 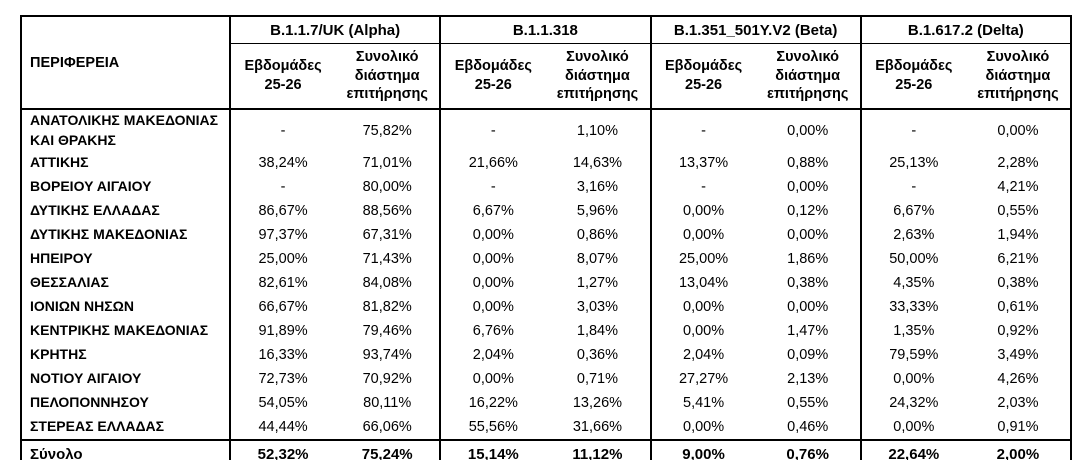 What do you see at coordinates (912, 235) in the screenshot?
I see `value-cell: 2,63%` at bounding box center [912, 235].